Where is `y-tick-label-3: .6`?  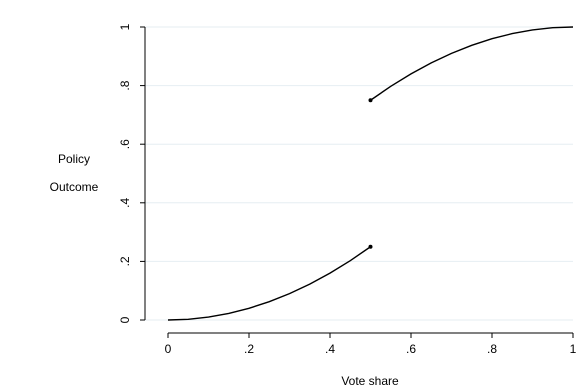
y-tick-label-3: .6 is located at coordinates (125, 144).